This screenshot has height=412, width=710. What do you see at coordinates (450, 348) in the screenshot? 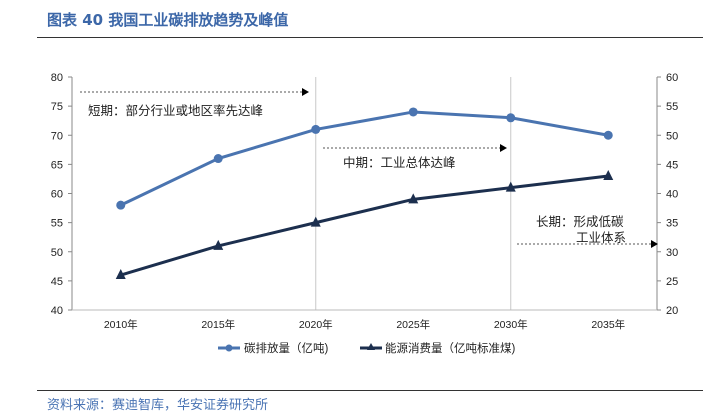
I see `legend-energy: 能源消费量（亿吨标准煤)` at bounding box center [450, 348].